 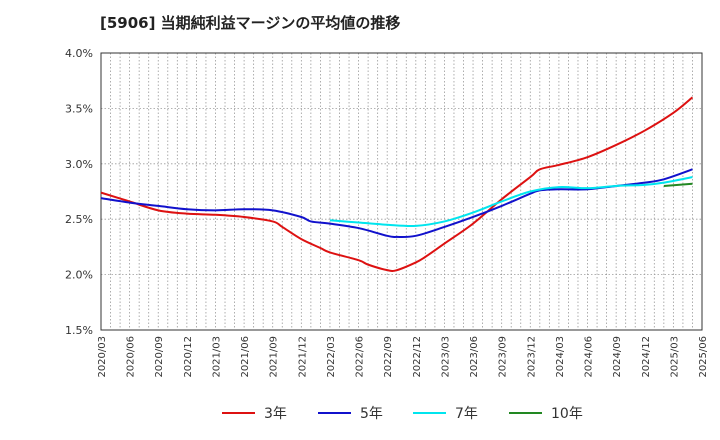 I want to click on y-tick-label: 2.0%, so click(x=79, y=275).